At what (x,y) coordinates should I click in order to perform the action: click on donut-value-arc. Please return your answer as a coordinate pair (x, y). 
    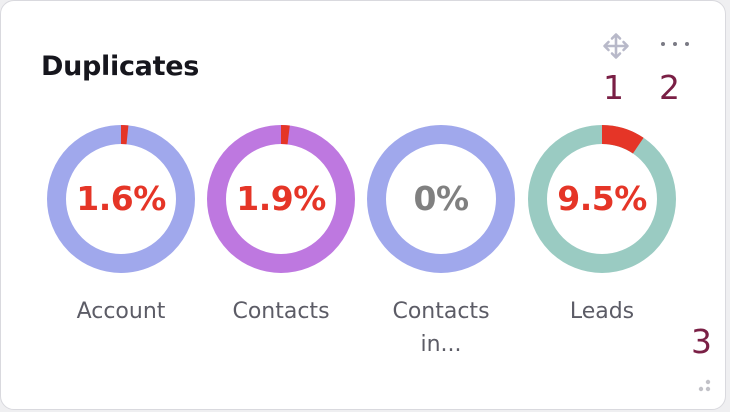
    Looking at the image, I should click on (622, 139).